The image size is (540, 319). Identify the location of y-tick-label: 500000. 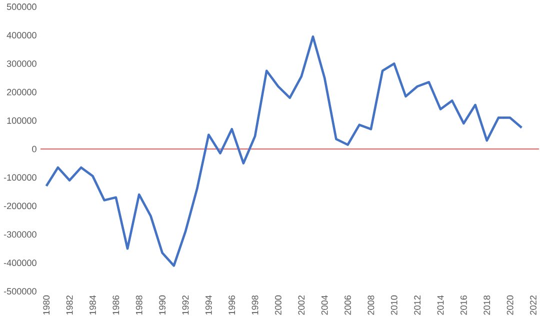
(21, 7).